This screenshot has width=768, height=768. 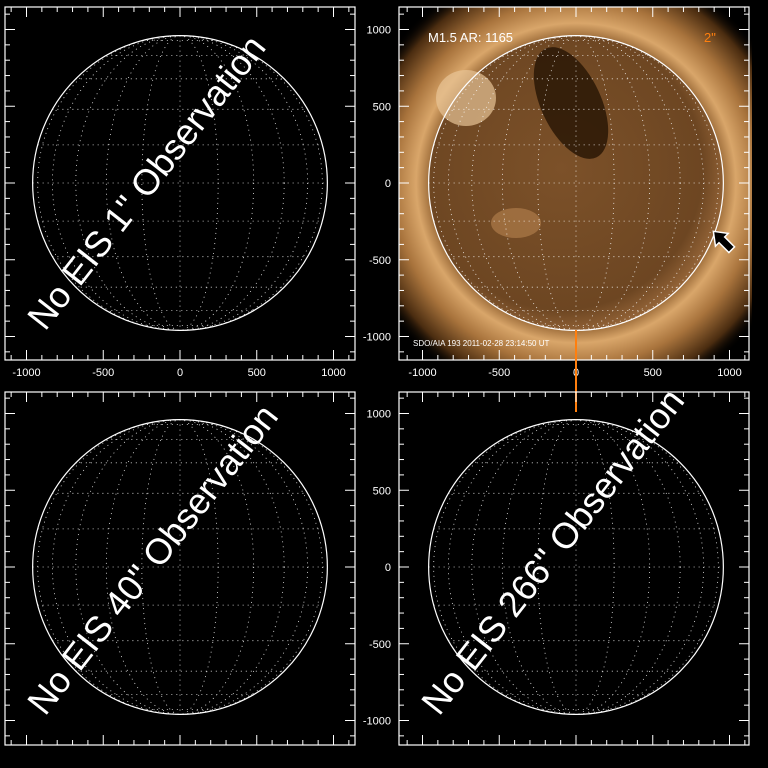 What do you see at coordinates (466, 98) in the screenshot?
I see `active-region` at bounding box center [466, 98].